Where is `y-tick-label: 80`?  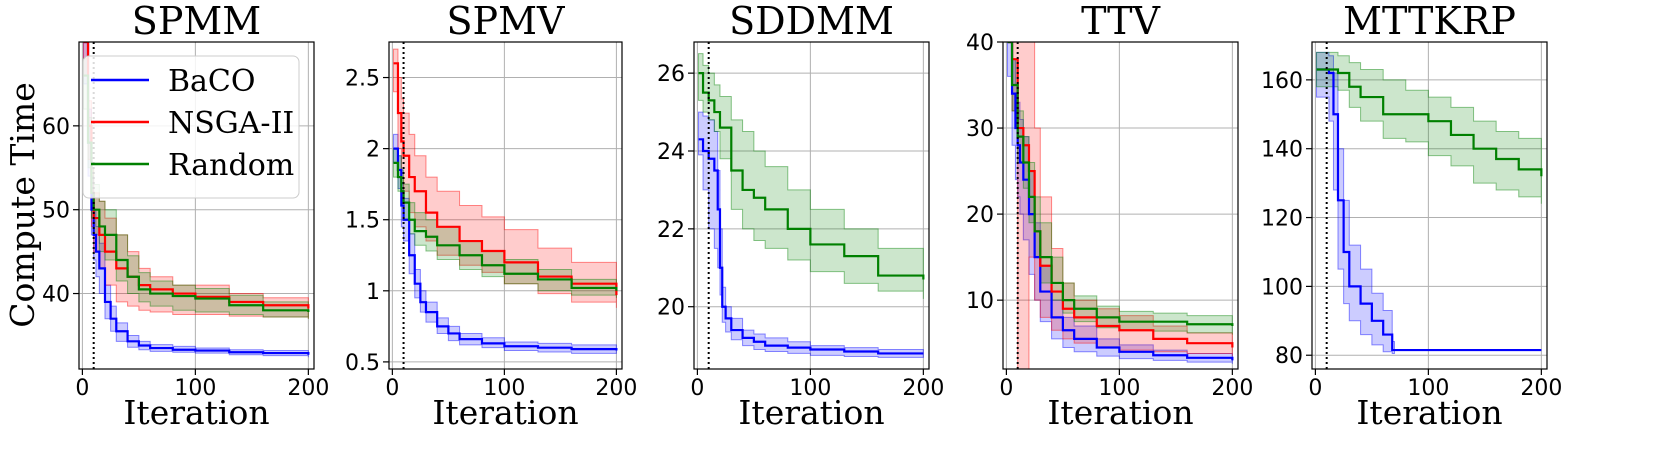
y-tick-label: 80 is located at coordinates (1289, 356).